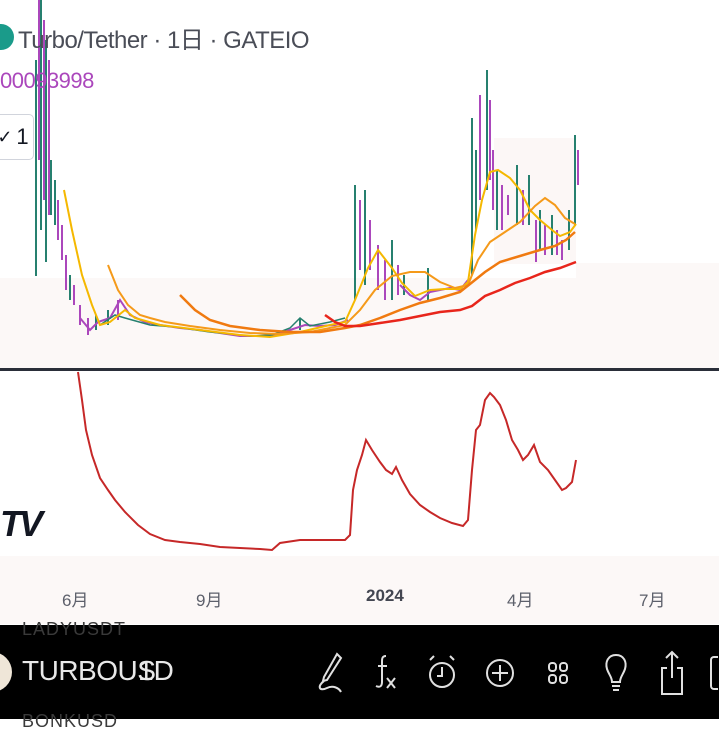 This screenshot has height=732, width=719. Describe the element at coordinates (330, 673) in the screenshot. I see `draw-pen-icon` at that location.